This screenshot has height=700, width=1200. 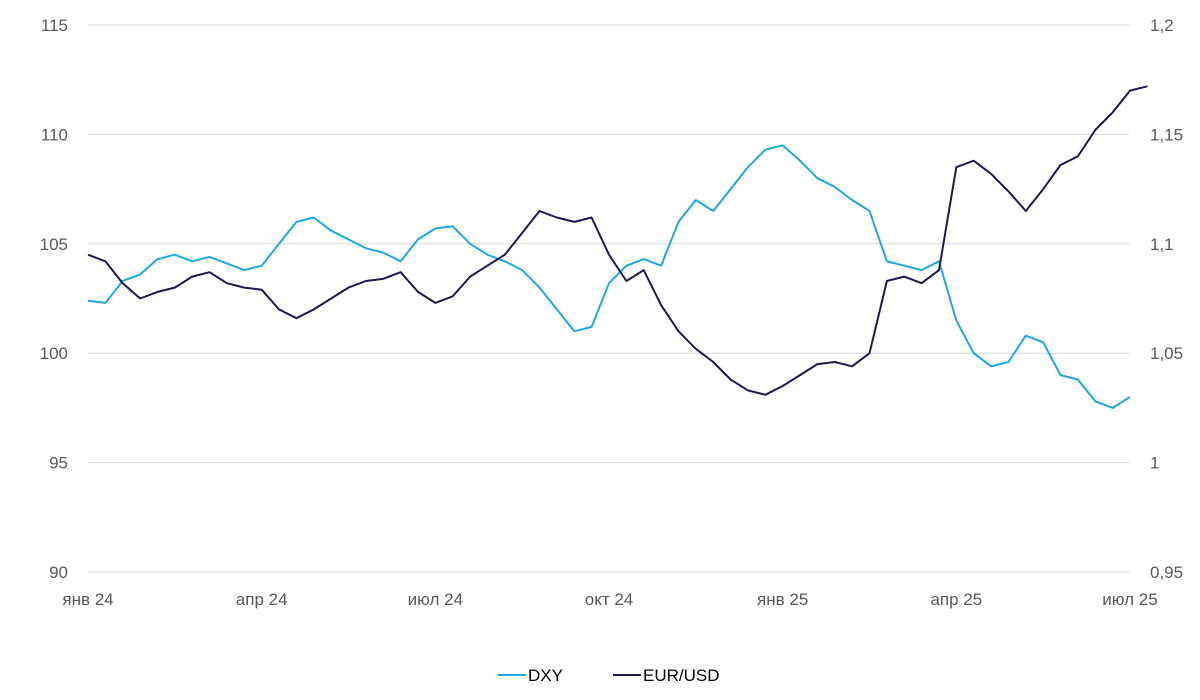 What do you see at coordinates (782, 599) in the screenshot?
I see `x-tick-label: янв 25` at bounding box center [782, 599].